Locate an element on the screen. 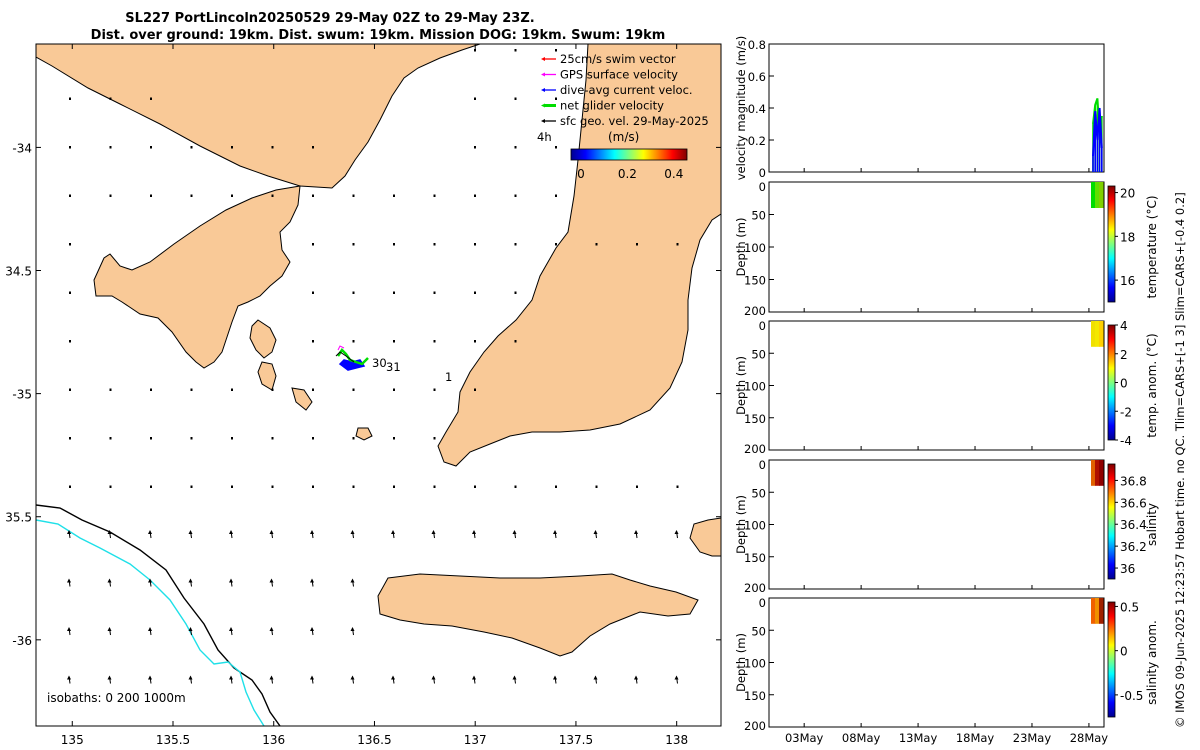  colorbar-tick-label: 36.6 is located at coordinates (1133, 503).